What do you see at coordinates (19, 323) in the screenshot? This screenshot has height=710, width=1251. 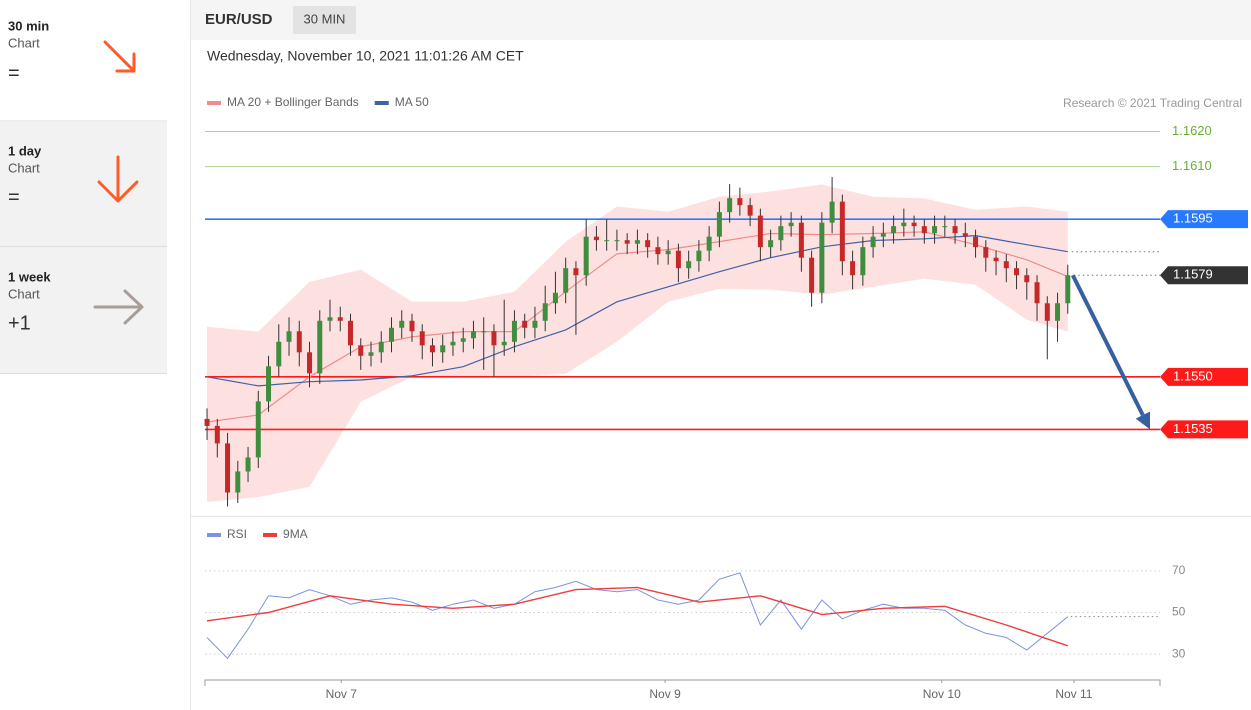 I see `signal: +1` at bounding box center [19, 323].